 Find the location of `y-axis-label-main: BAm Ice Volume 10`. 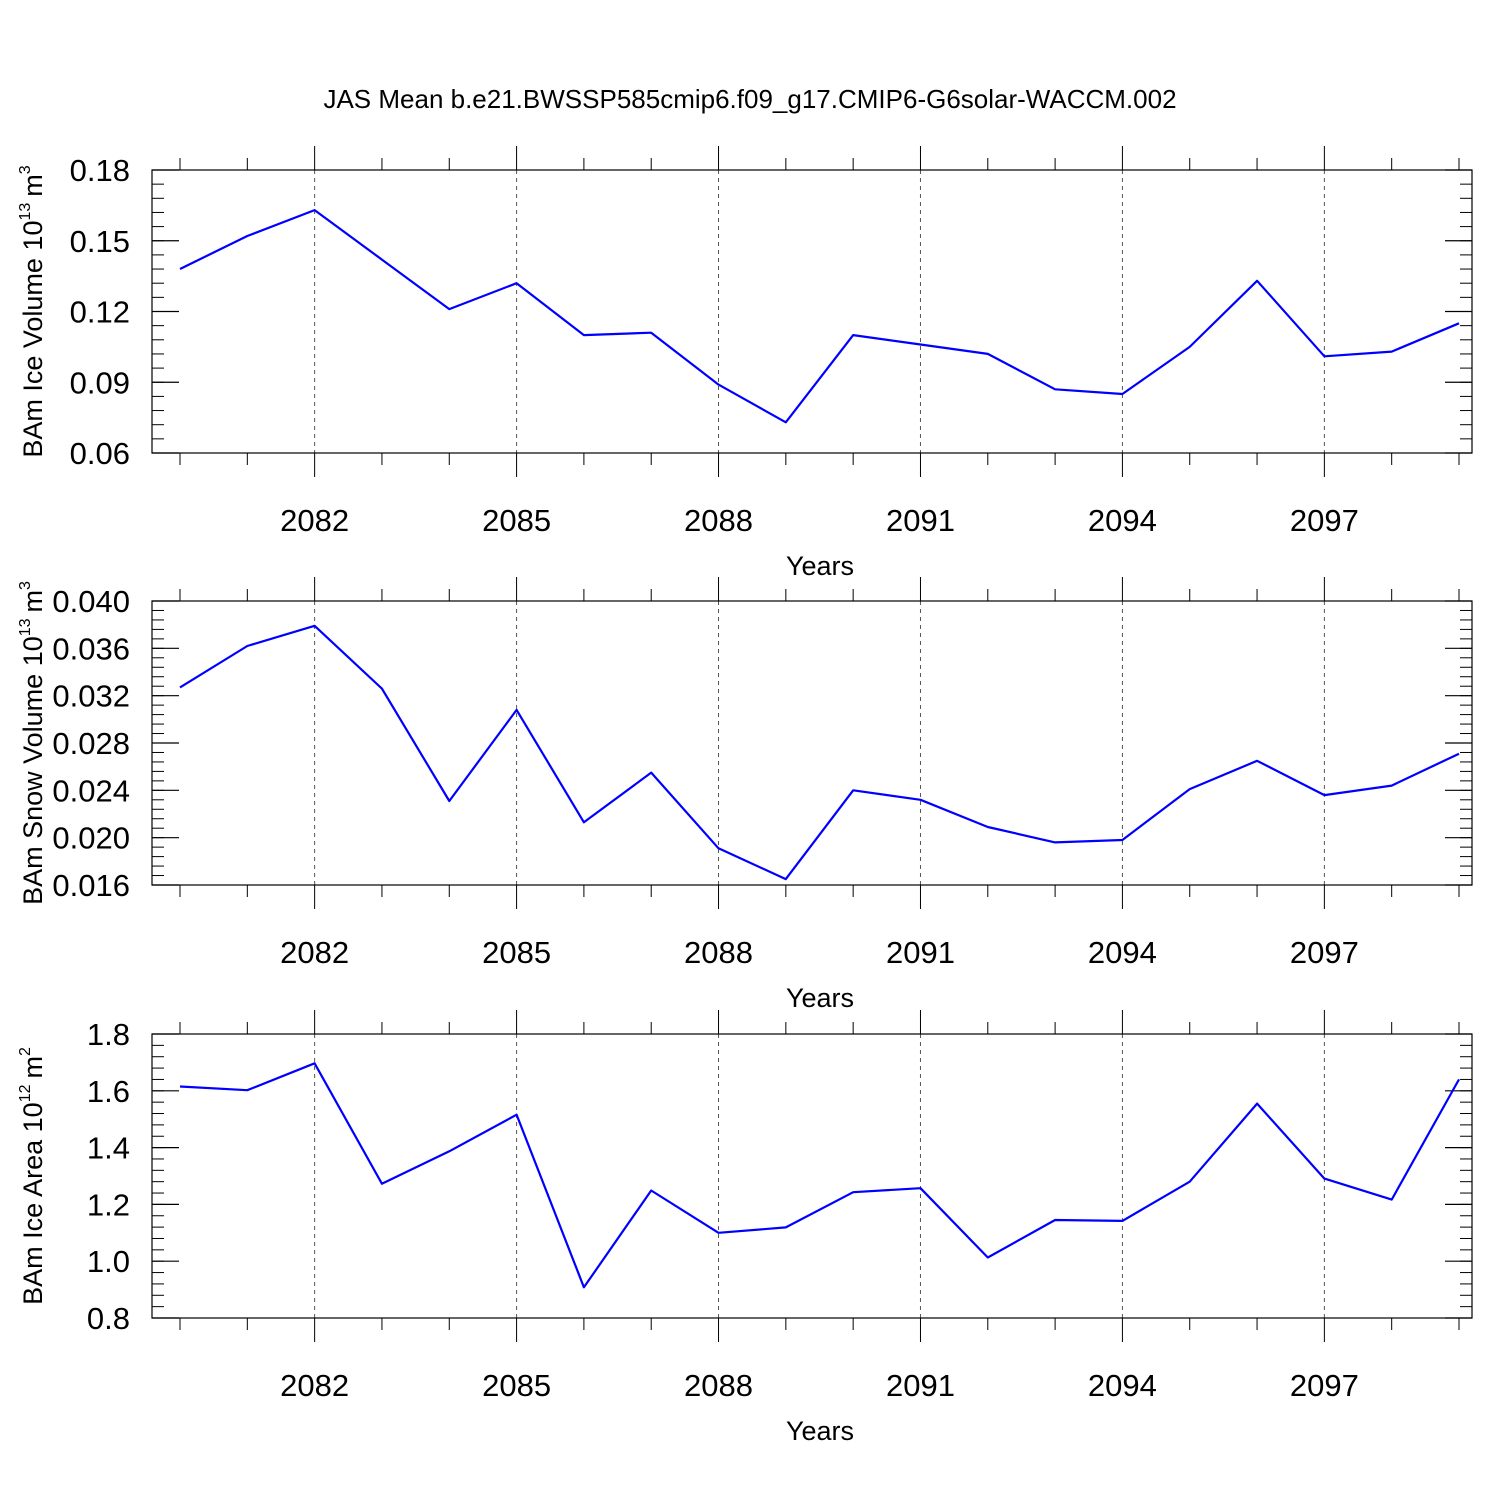

y-axis-label-main: BAm Ice Volume 10 is located at coordinates (33, 339).